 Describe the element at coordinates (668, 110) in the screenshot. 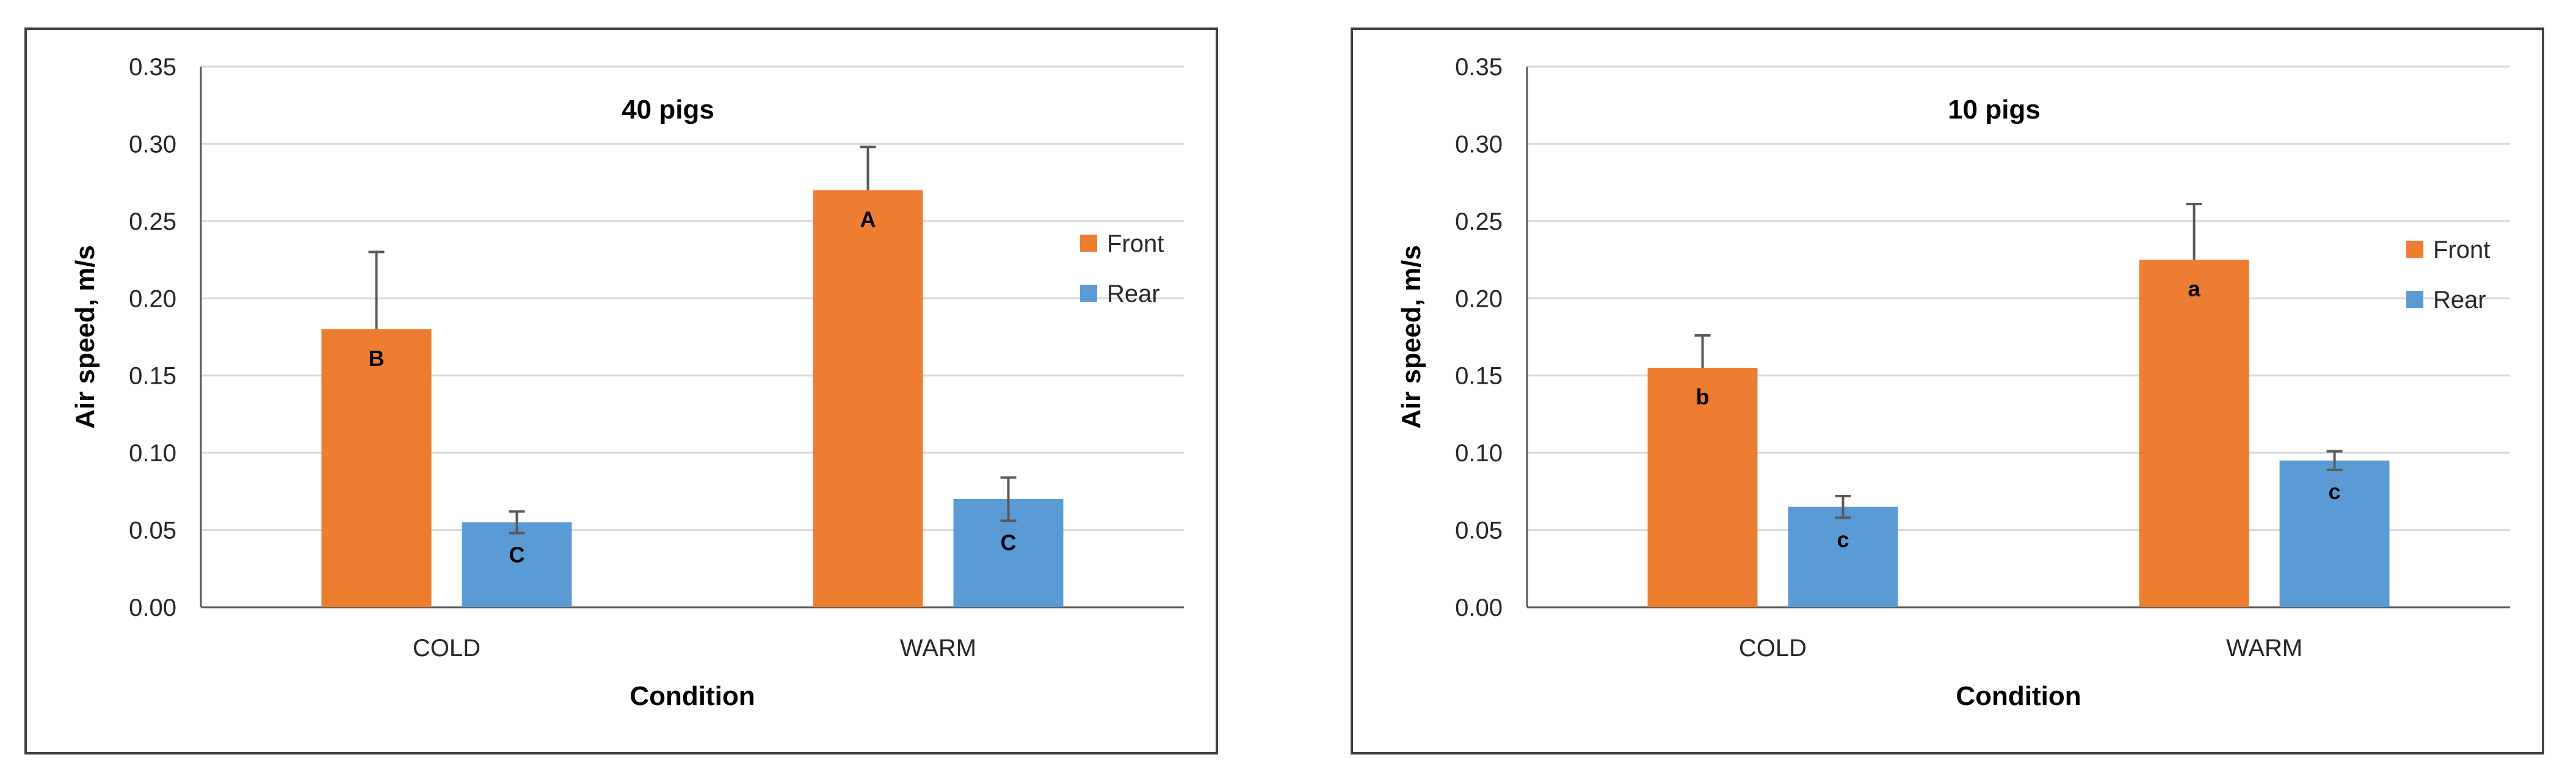

I see `chart-title: 40 pigs` at that location.